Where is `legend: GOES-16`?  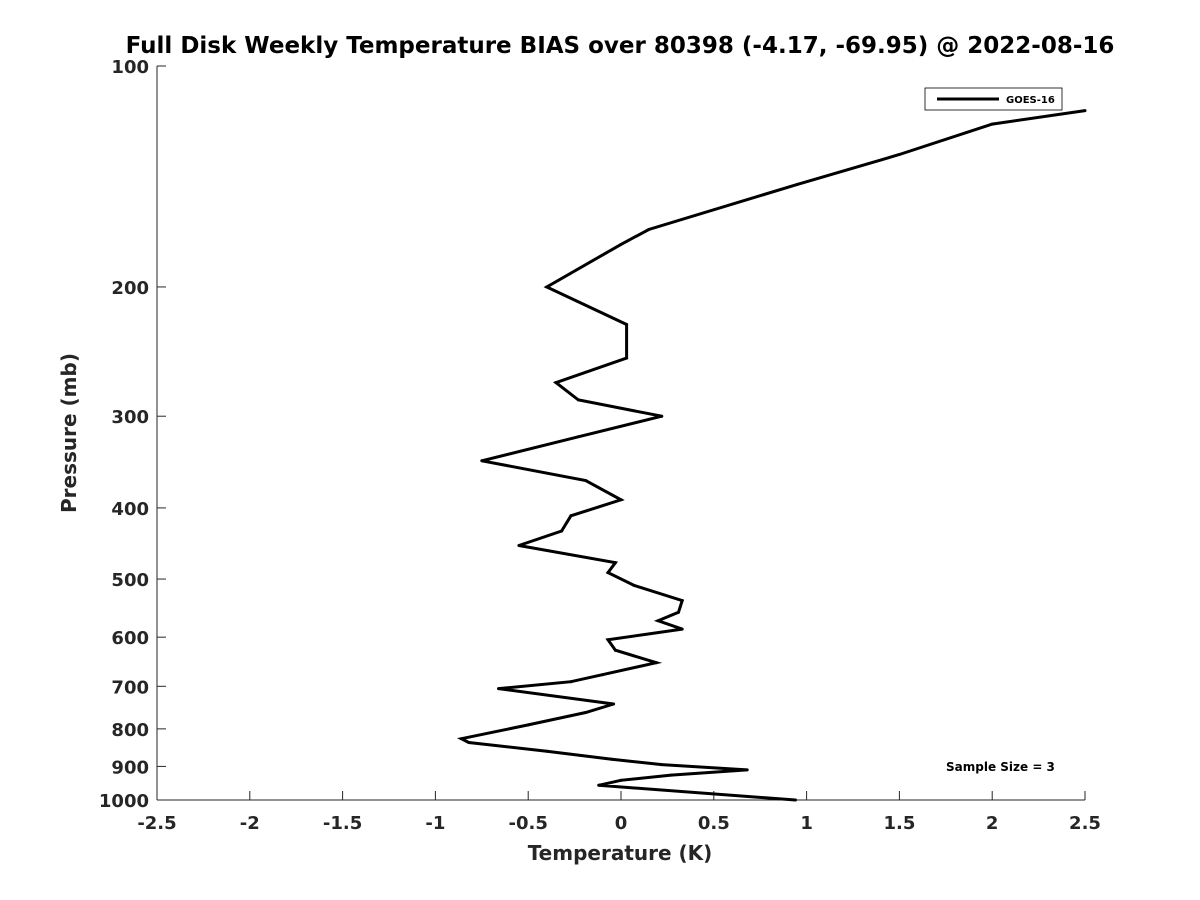 legend: GOES-16 is located at coordinates (993, 99).